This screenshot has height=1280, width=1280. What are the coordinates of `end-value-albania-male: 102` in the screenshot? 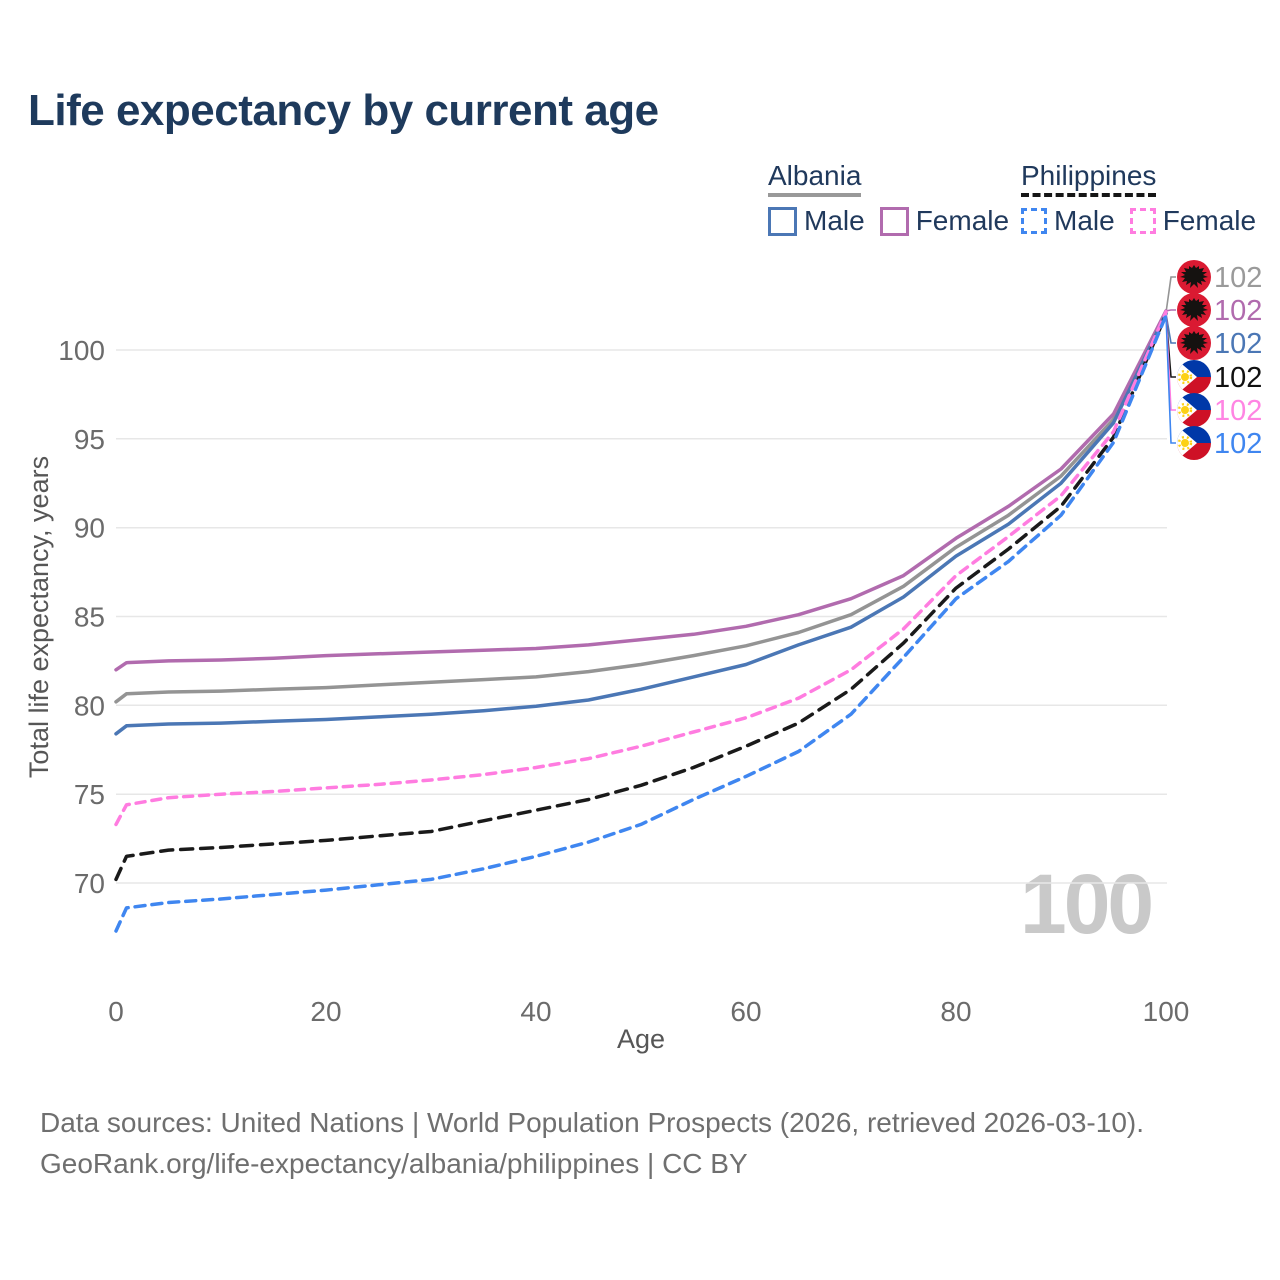 It's located at (1238, 344).